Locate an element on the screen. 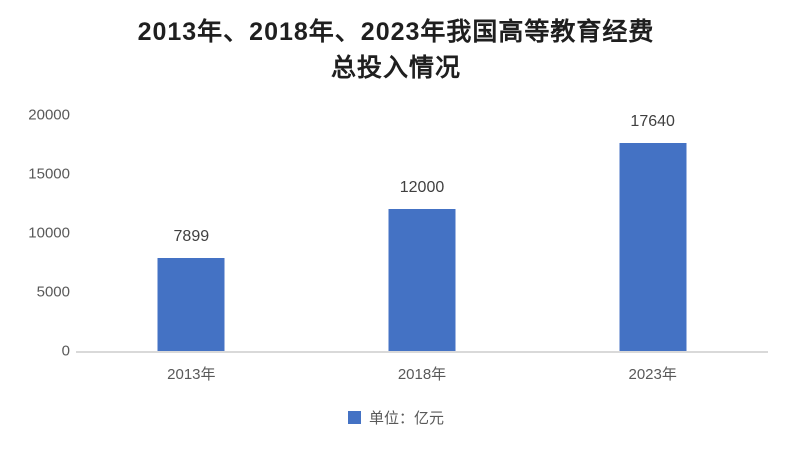  legend: 单位：亿元 is located at coordinates (396, 417).